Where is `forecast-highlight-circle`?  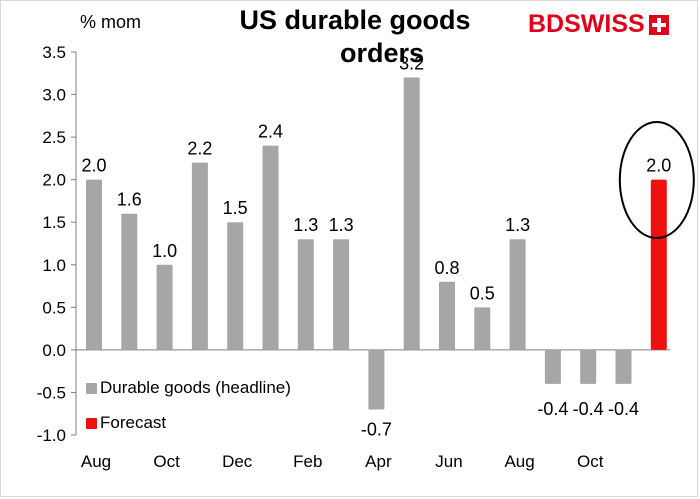 forecast-highlight-circle is located at coordinates (656, 180).